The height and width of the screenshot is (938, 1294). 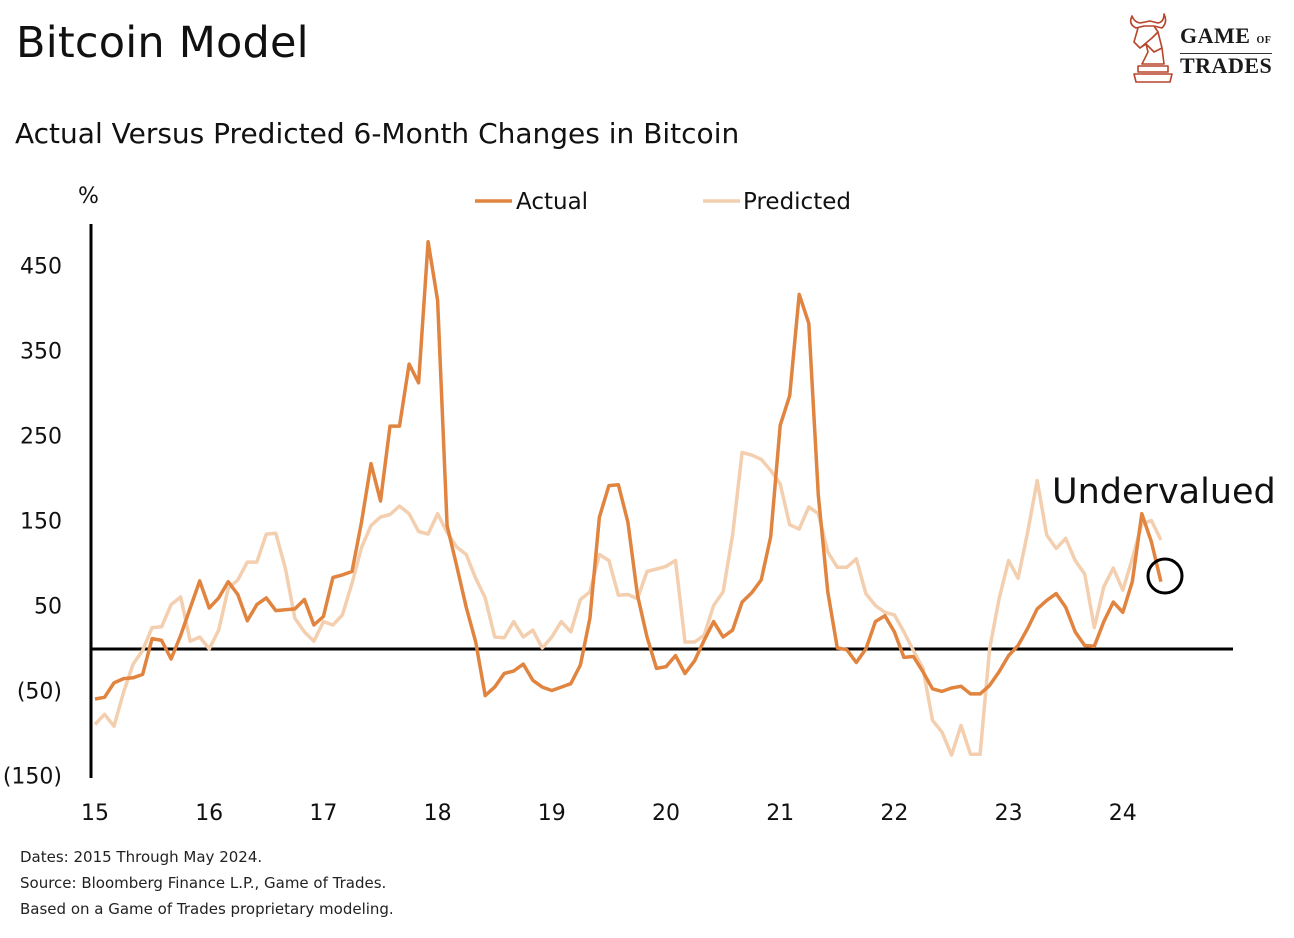 I want to click on x-tick-label: 15, so click(x=95, y=813).